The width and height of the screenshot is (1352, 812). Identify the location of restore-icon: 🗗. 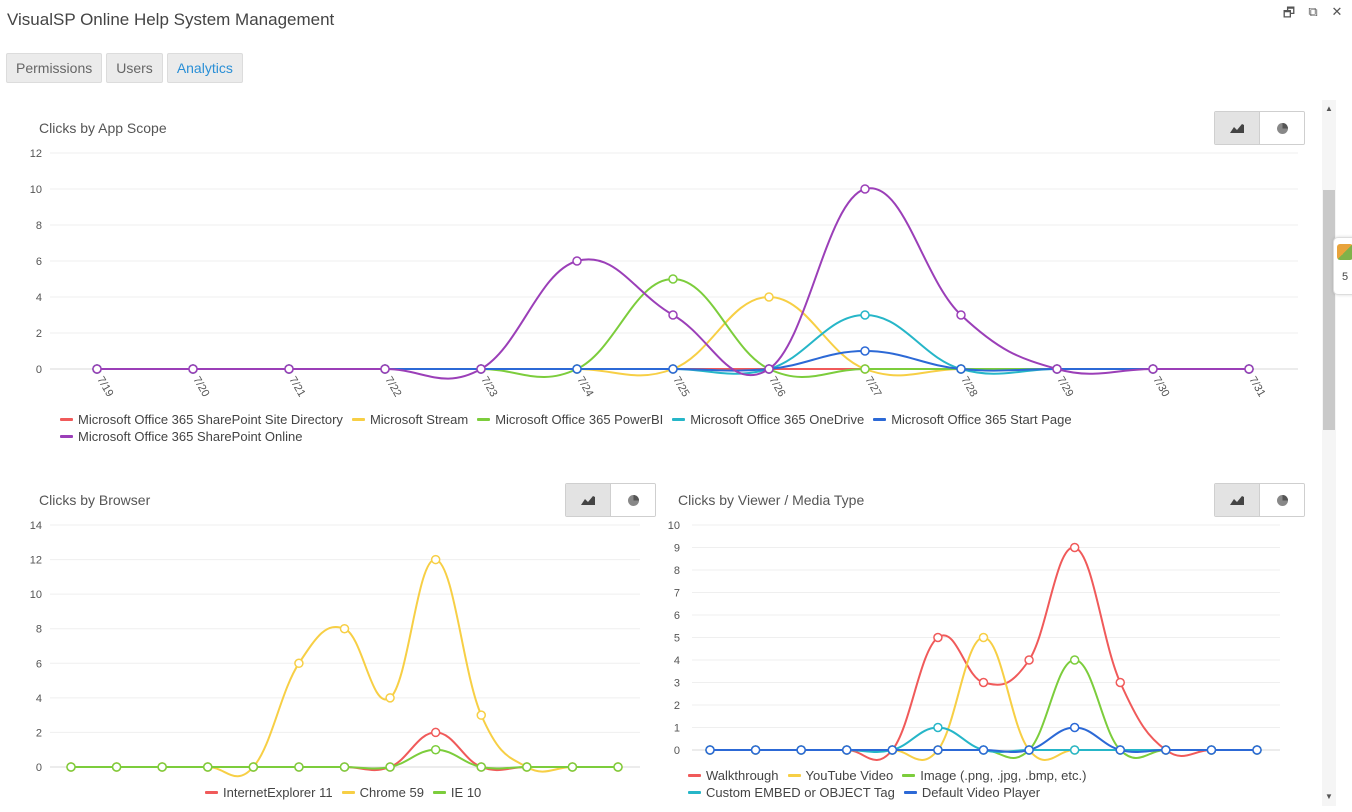
(1289, 12).